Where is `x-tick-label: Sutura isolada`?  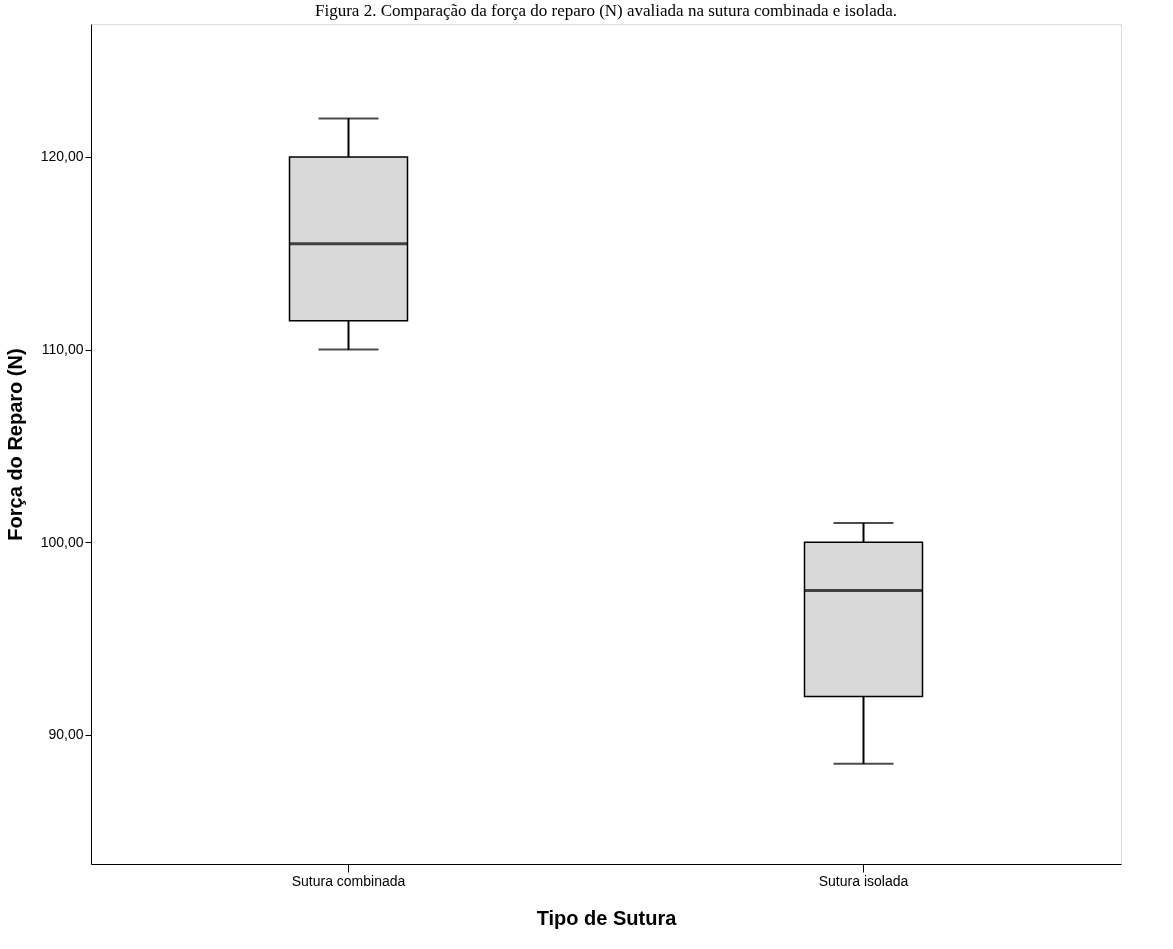
x-tick-label: Sutura isolada is located at coordinates (863, 880).